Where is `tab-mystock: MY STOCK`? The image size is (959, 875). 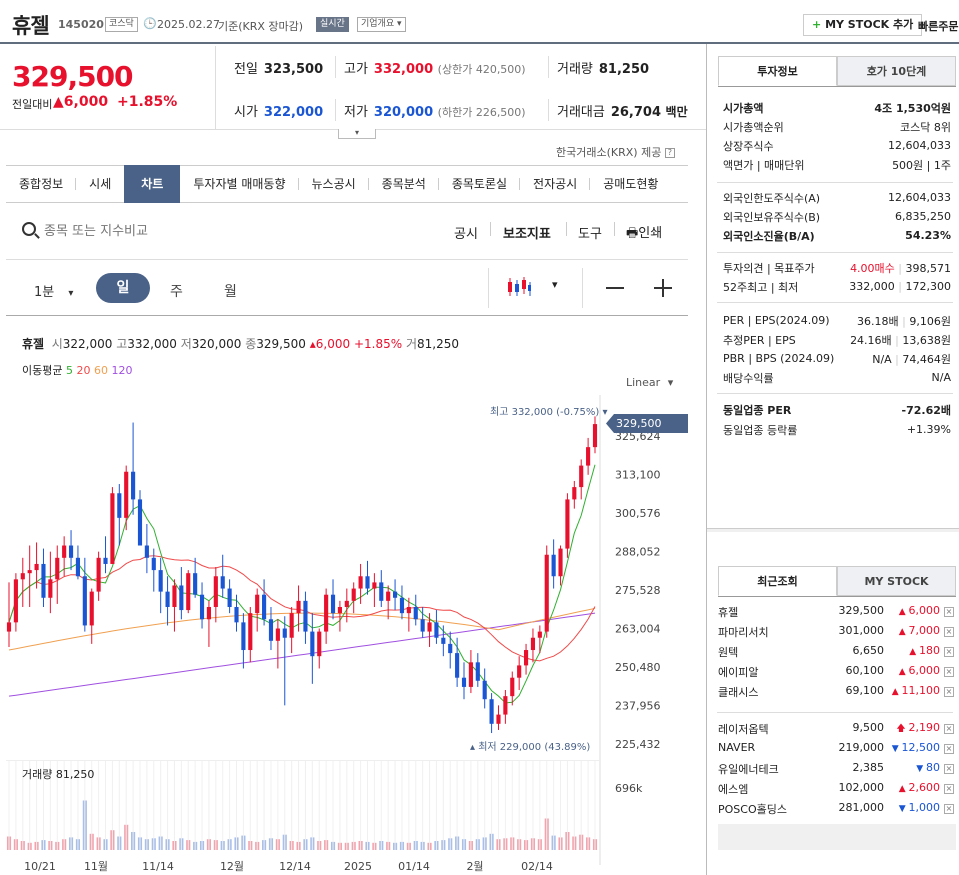 tab-mystock: MY STOCK is located at coordinates (896, 581).